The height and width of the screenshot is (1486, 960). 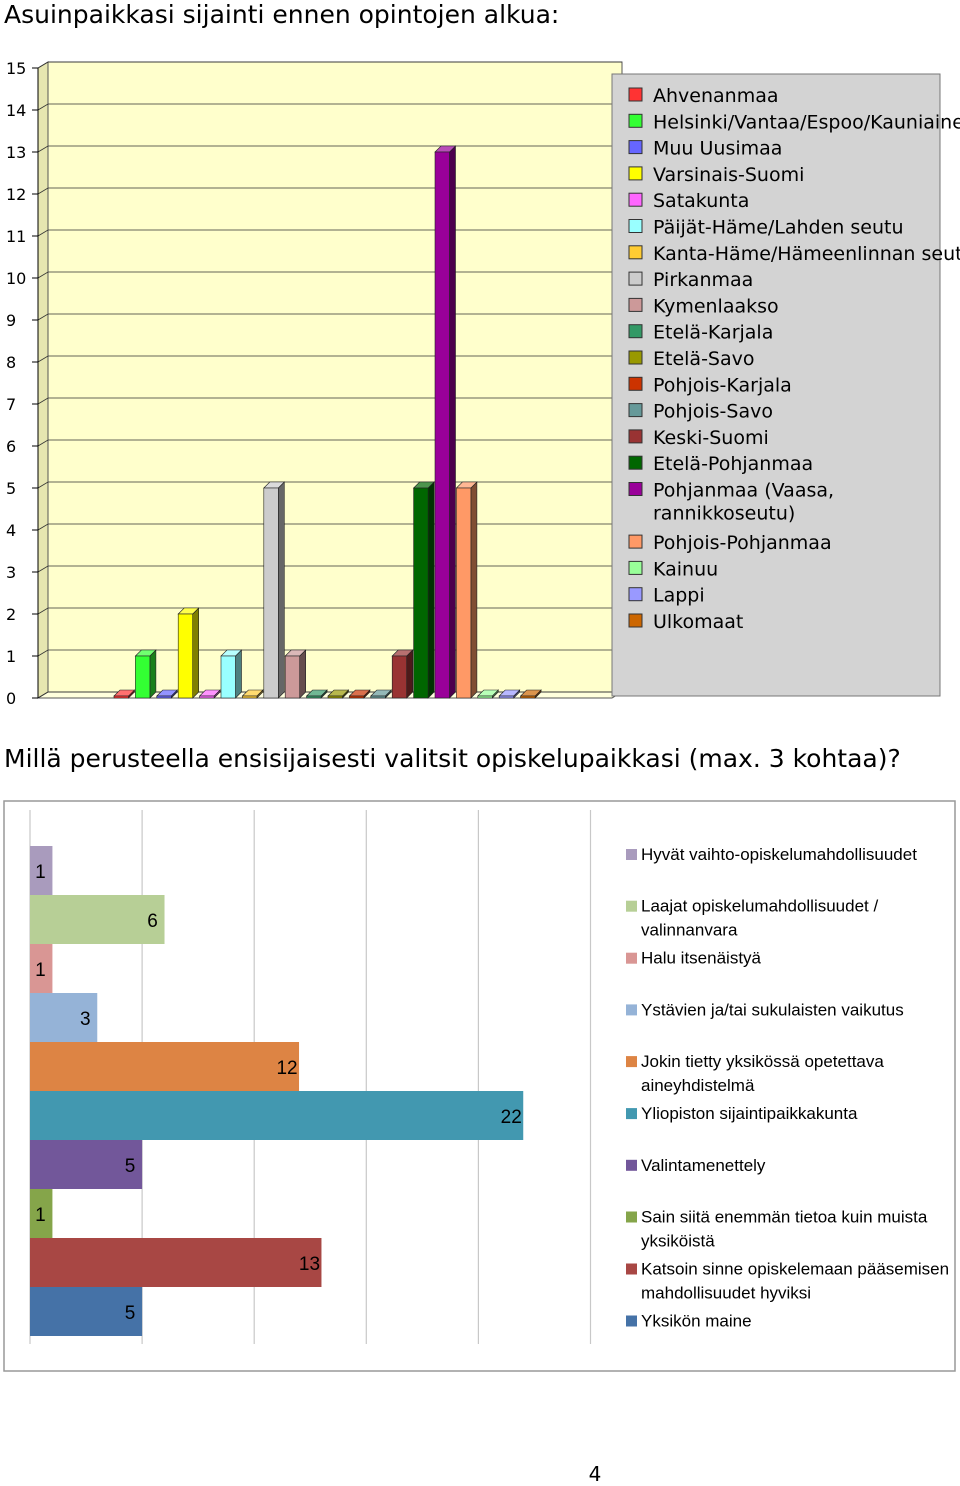 I want to click on legend-label: Pohjois-Savo, so click(x=713, y=412).